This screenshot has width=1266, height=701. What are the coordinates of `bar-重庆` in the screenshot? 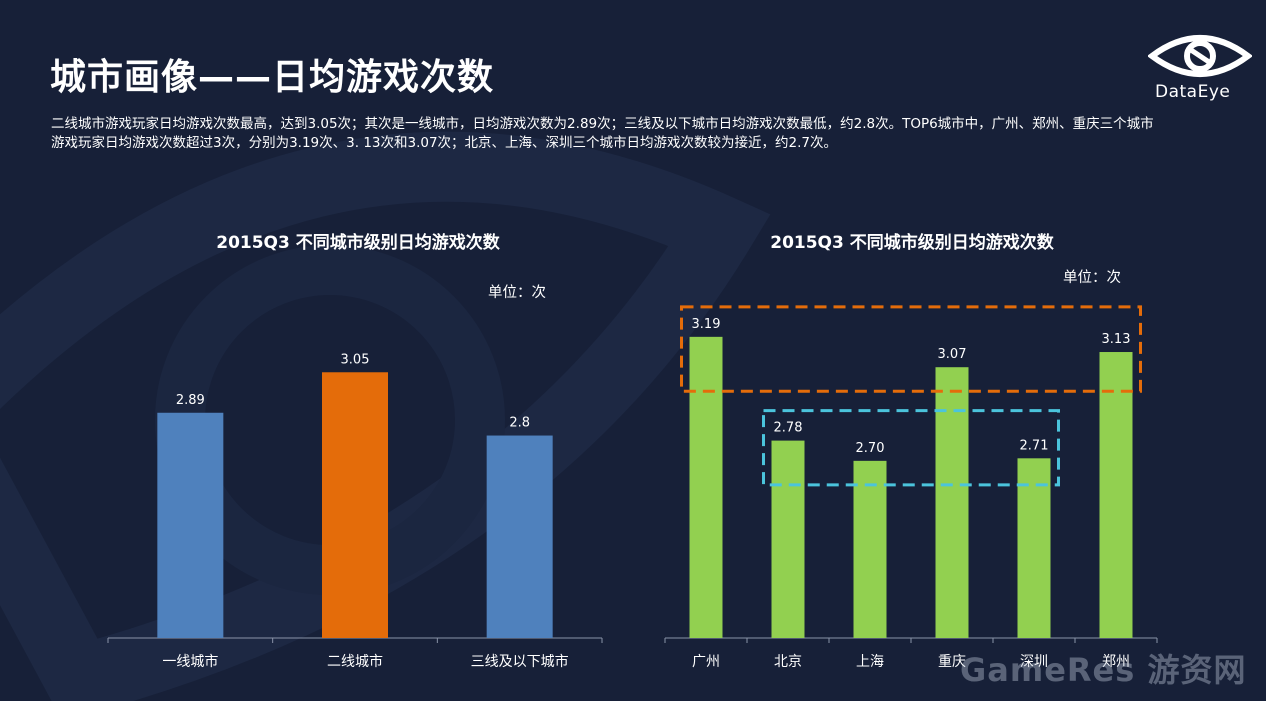 It's located at (952, 502).